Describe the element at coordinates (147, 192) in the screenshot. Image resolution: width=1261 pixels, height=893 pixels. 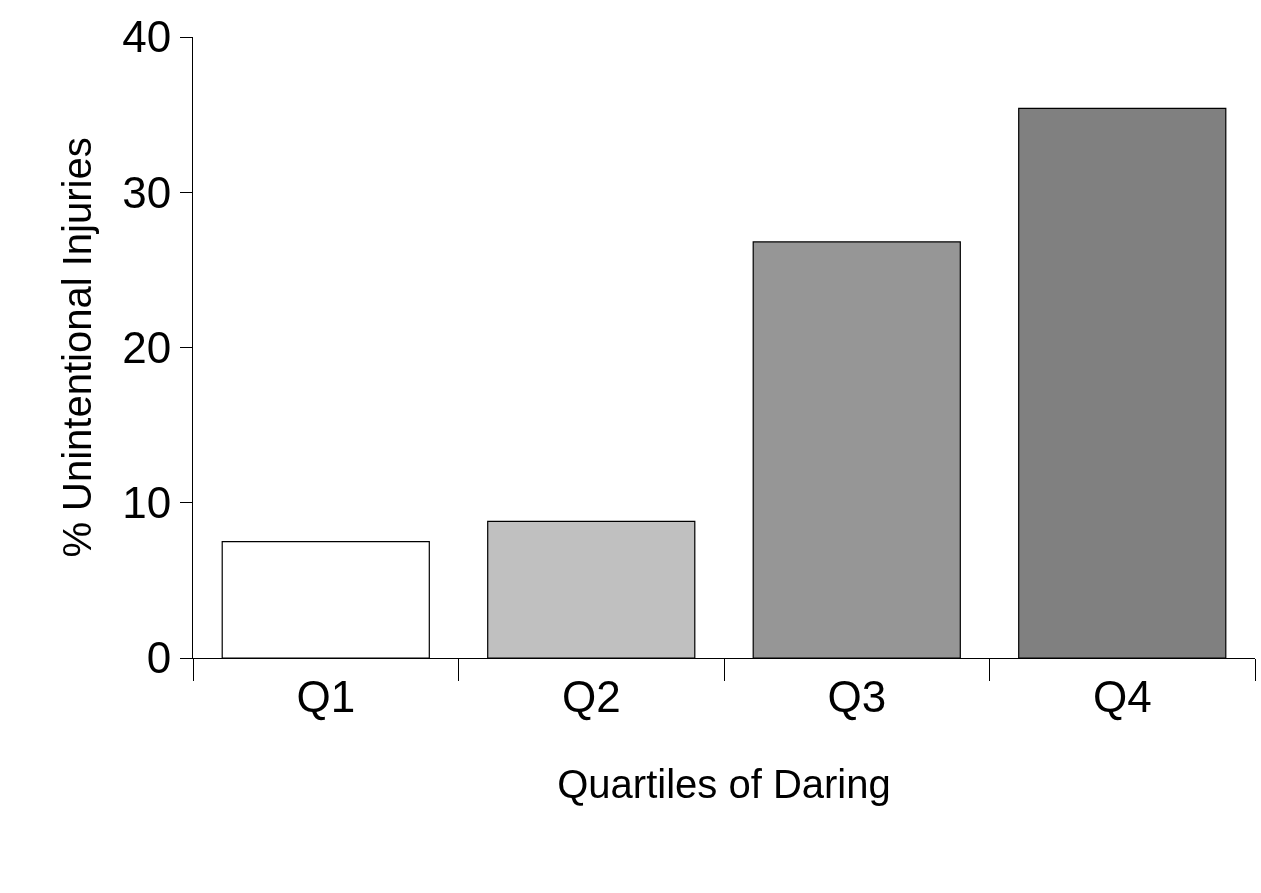
I see `y-tick-label: 30` at that location.